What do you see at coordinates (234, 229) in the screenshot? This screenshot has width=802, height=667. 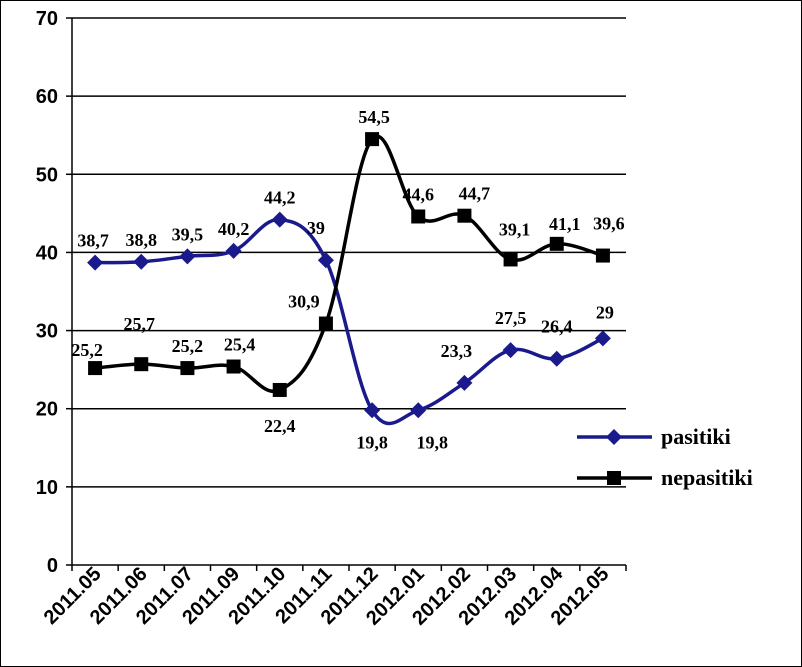 I see `data-label-pasitiki: 40,2` at bounding box center [234, 229].